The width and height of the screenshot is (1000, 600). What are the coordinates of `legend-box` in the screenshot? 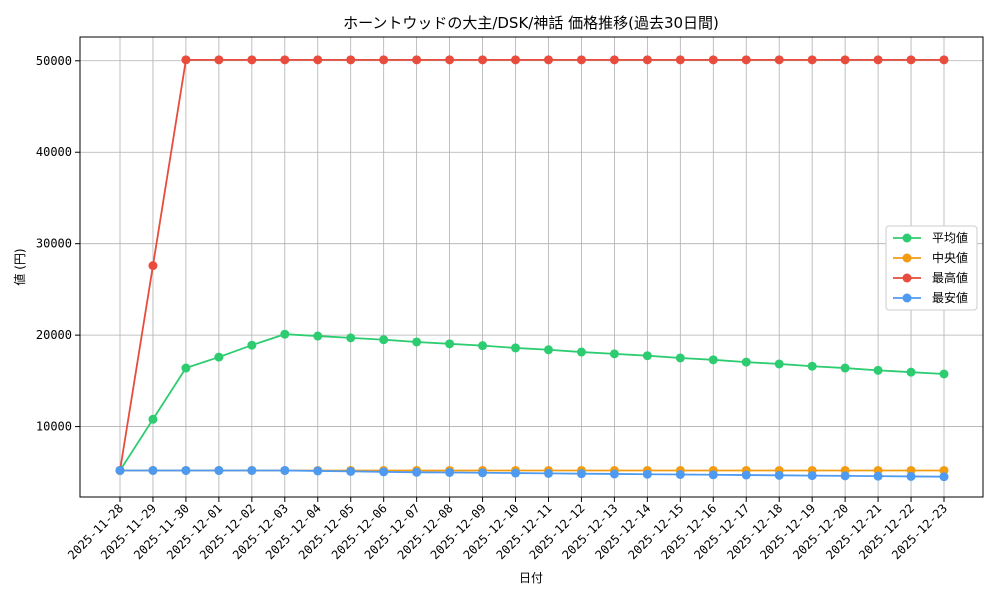 It's located at (931, 268).